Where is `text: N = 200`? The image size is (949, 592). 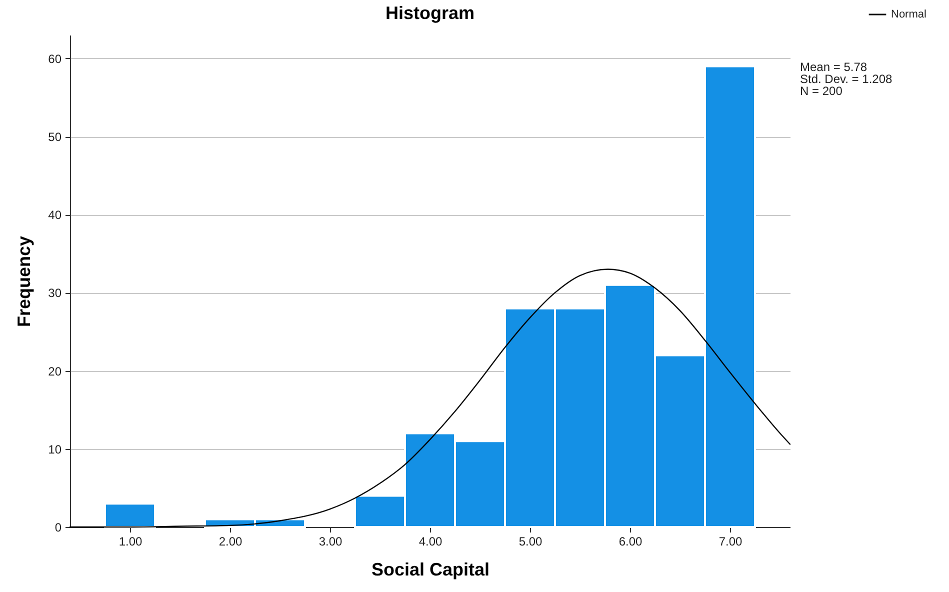
text: N = 200 is located at coordinates (821, 91).